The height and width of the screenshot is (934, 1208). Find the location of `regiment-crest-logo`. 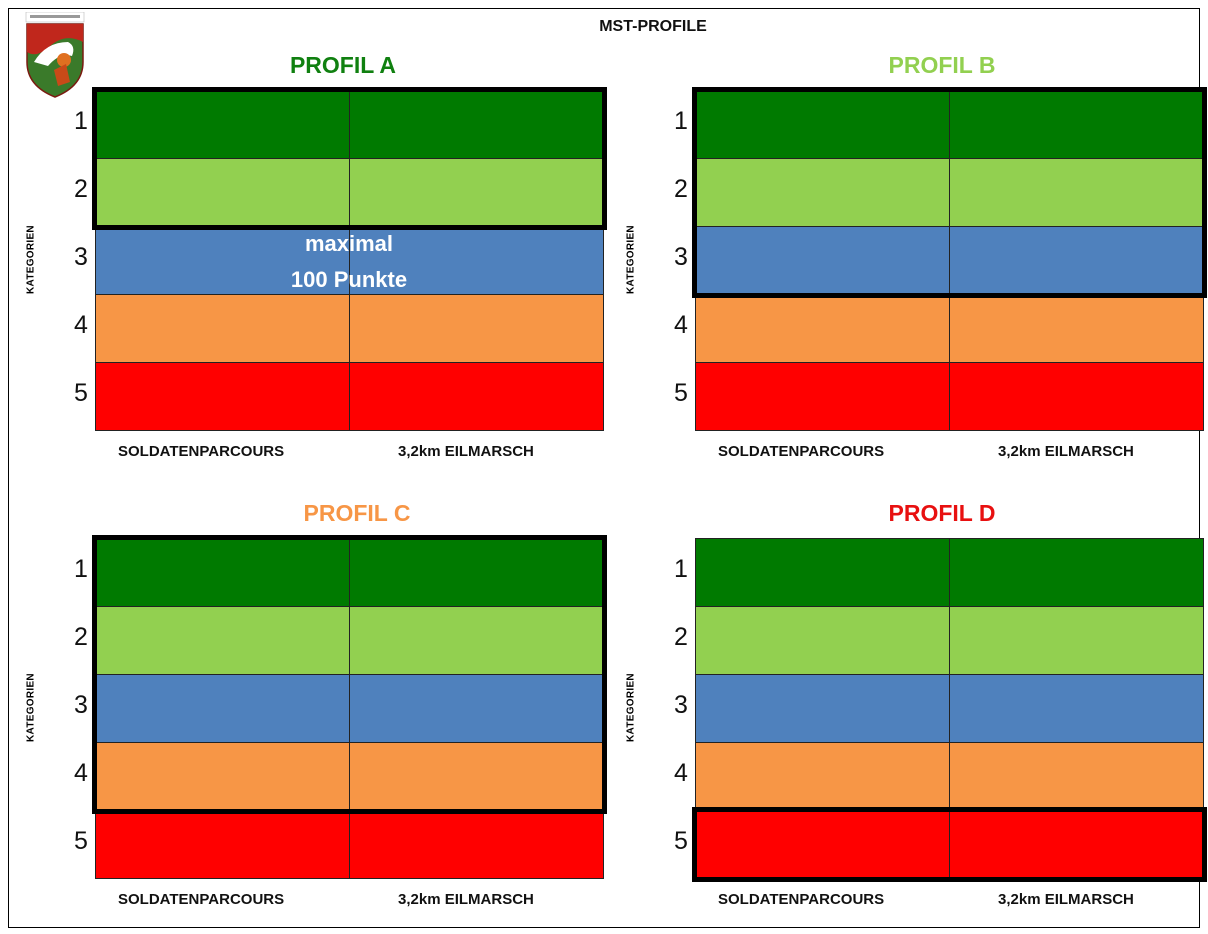

regiment-crest-logo is located at coordinates (55, 55).